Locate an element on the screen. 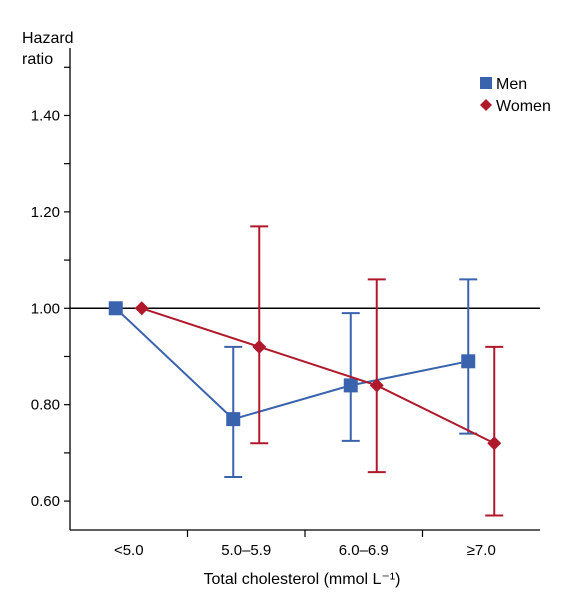  legend: Men Women is located at coordinates (515, 95).